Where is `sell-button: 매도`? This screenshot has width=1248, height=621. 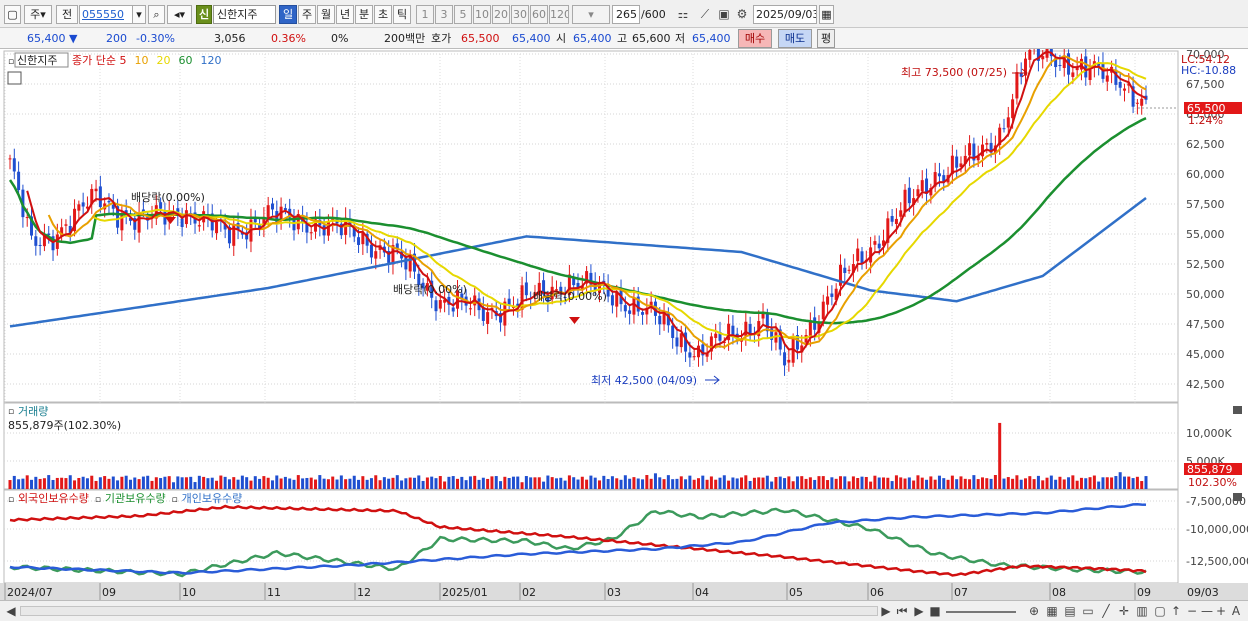 sell-button: 매도 is located at coordinates (795, 38).